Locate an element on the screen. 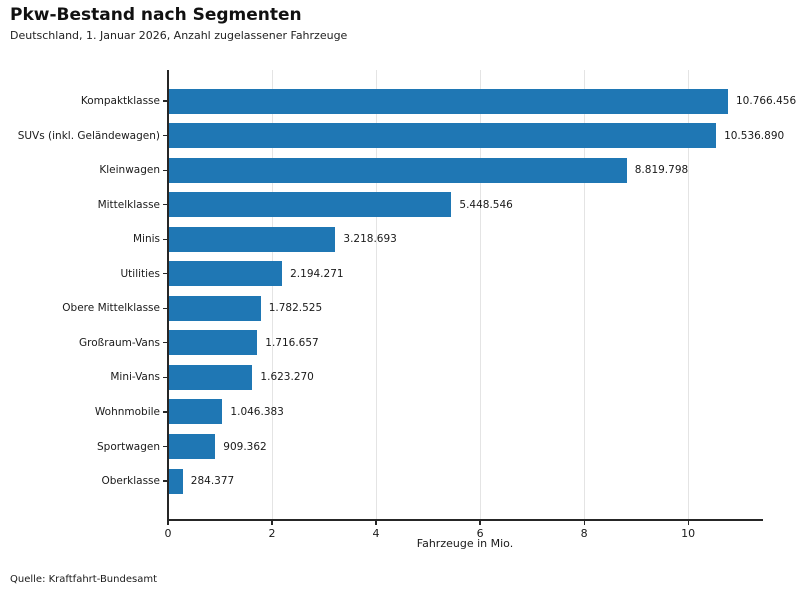  category-label: Kompaktklasse is located at coordinates (120, 101).